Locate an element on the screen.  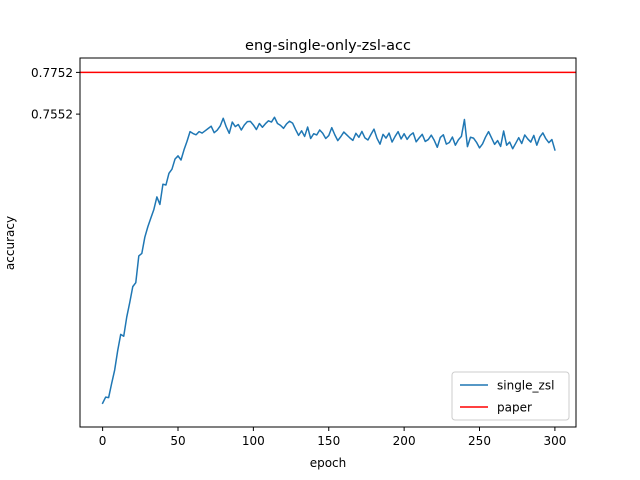
y-axis: 0.7552 0.7752 is located at coordinates (55, 94).